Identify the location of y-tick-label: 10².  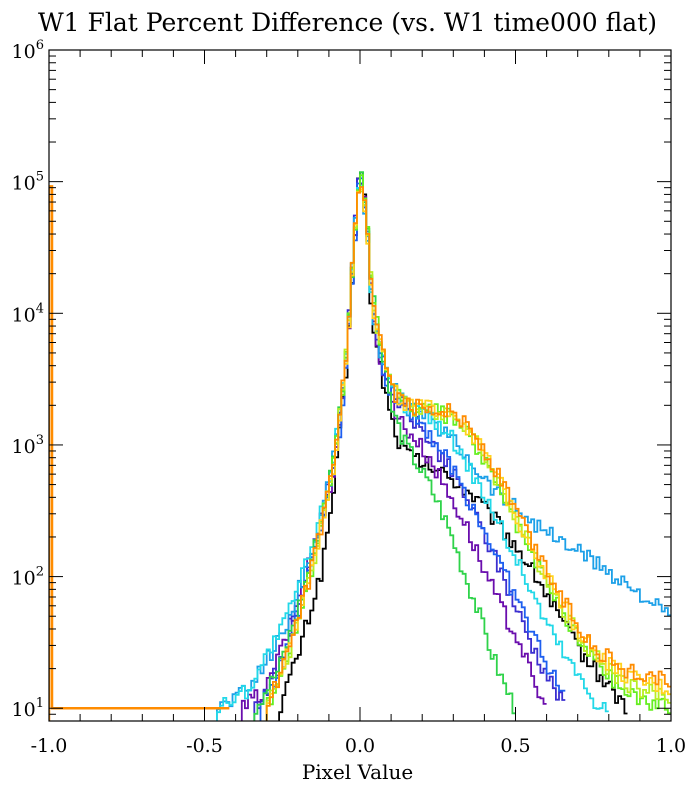
(28, 577).